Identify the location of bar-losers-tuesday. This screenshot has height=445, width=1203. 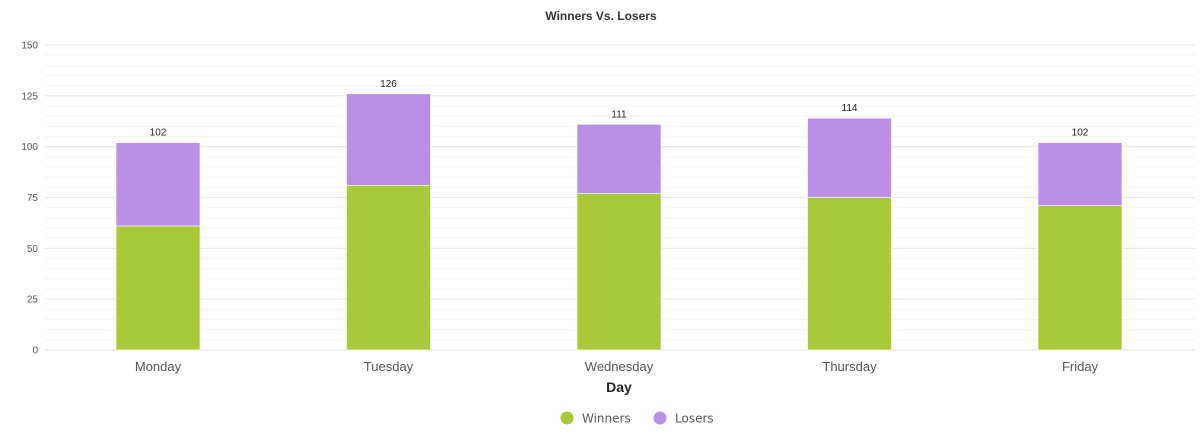
(388, 139).